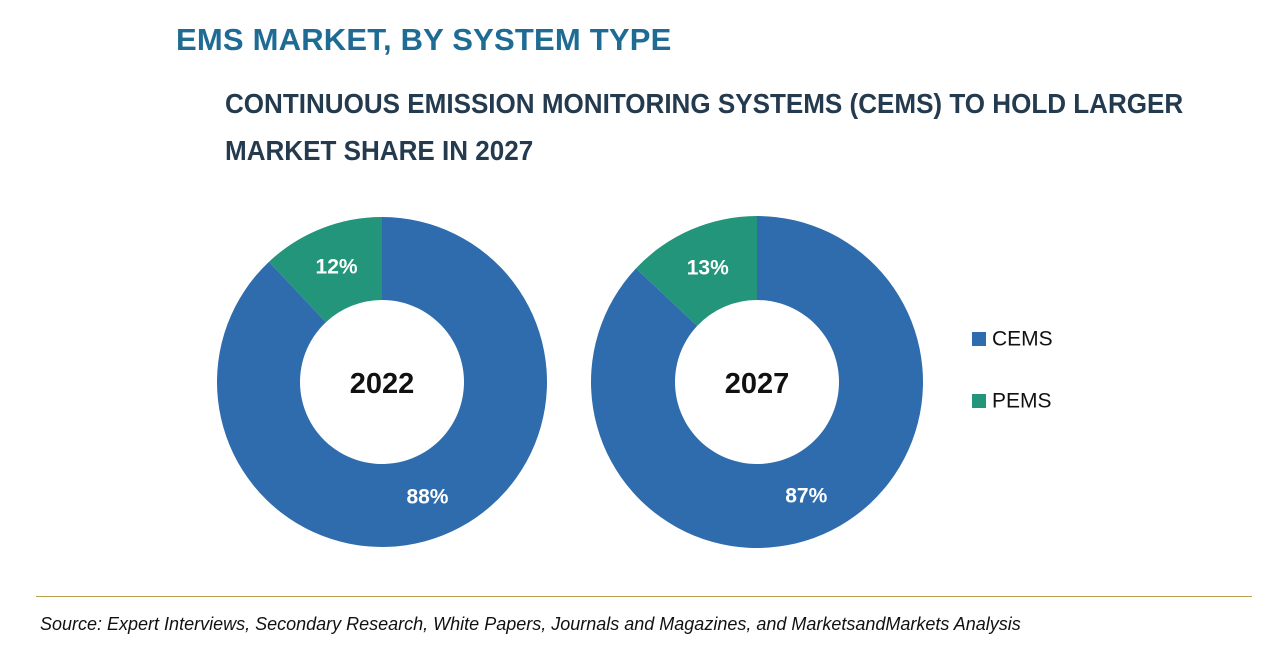 This screenshot has height=670, width=1280. I want to click on slice-cems-2027, so click(756, 382).